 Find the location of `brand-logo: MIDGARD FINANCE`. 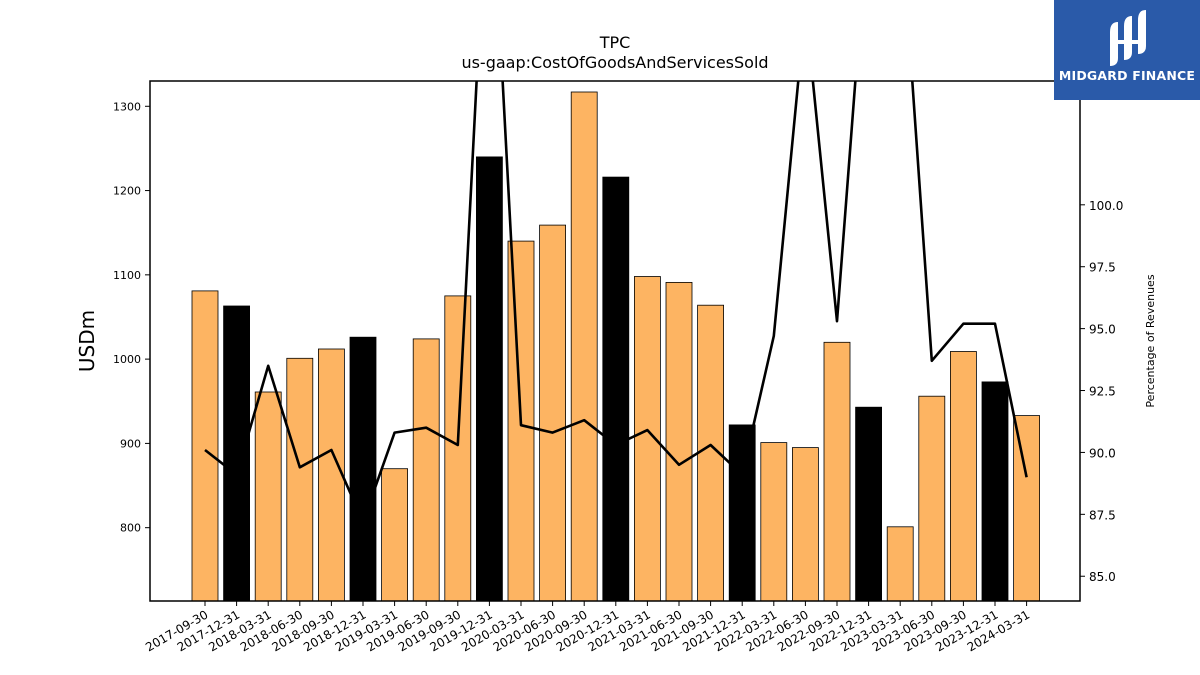

brand-logo: MIDGARD FINANCE is located at coordinates (1127, 50).